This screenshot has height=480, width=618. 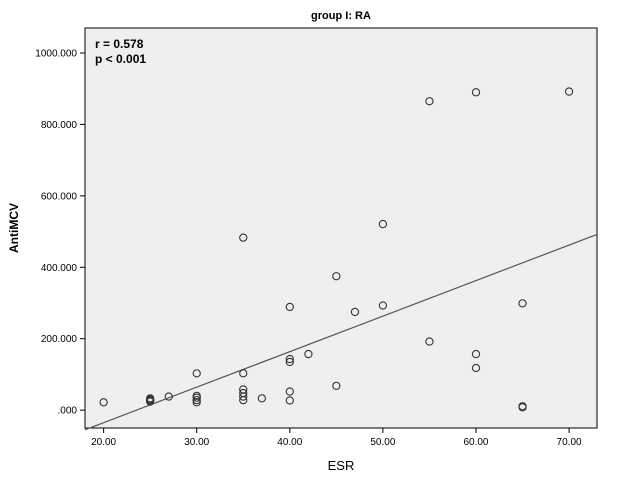 What do you see at coordinates (59, 125) in the screenshot?
I see `y-tick-label: 800.000` at bounding box center [59, 125].